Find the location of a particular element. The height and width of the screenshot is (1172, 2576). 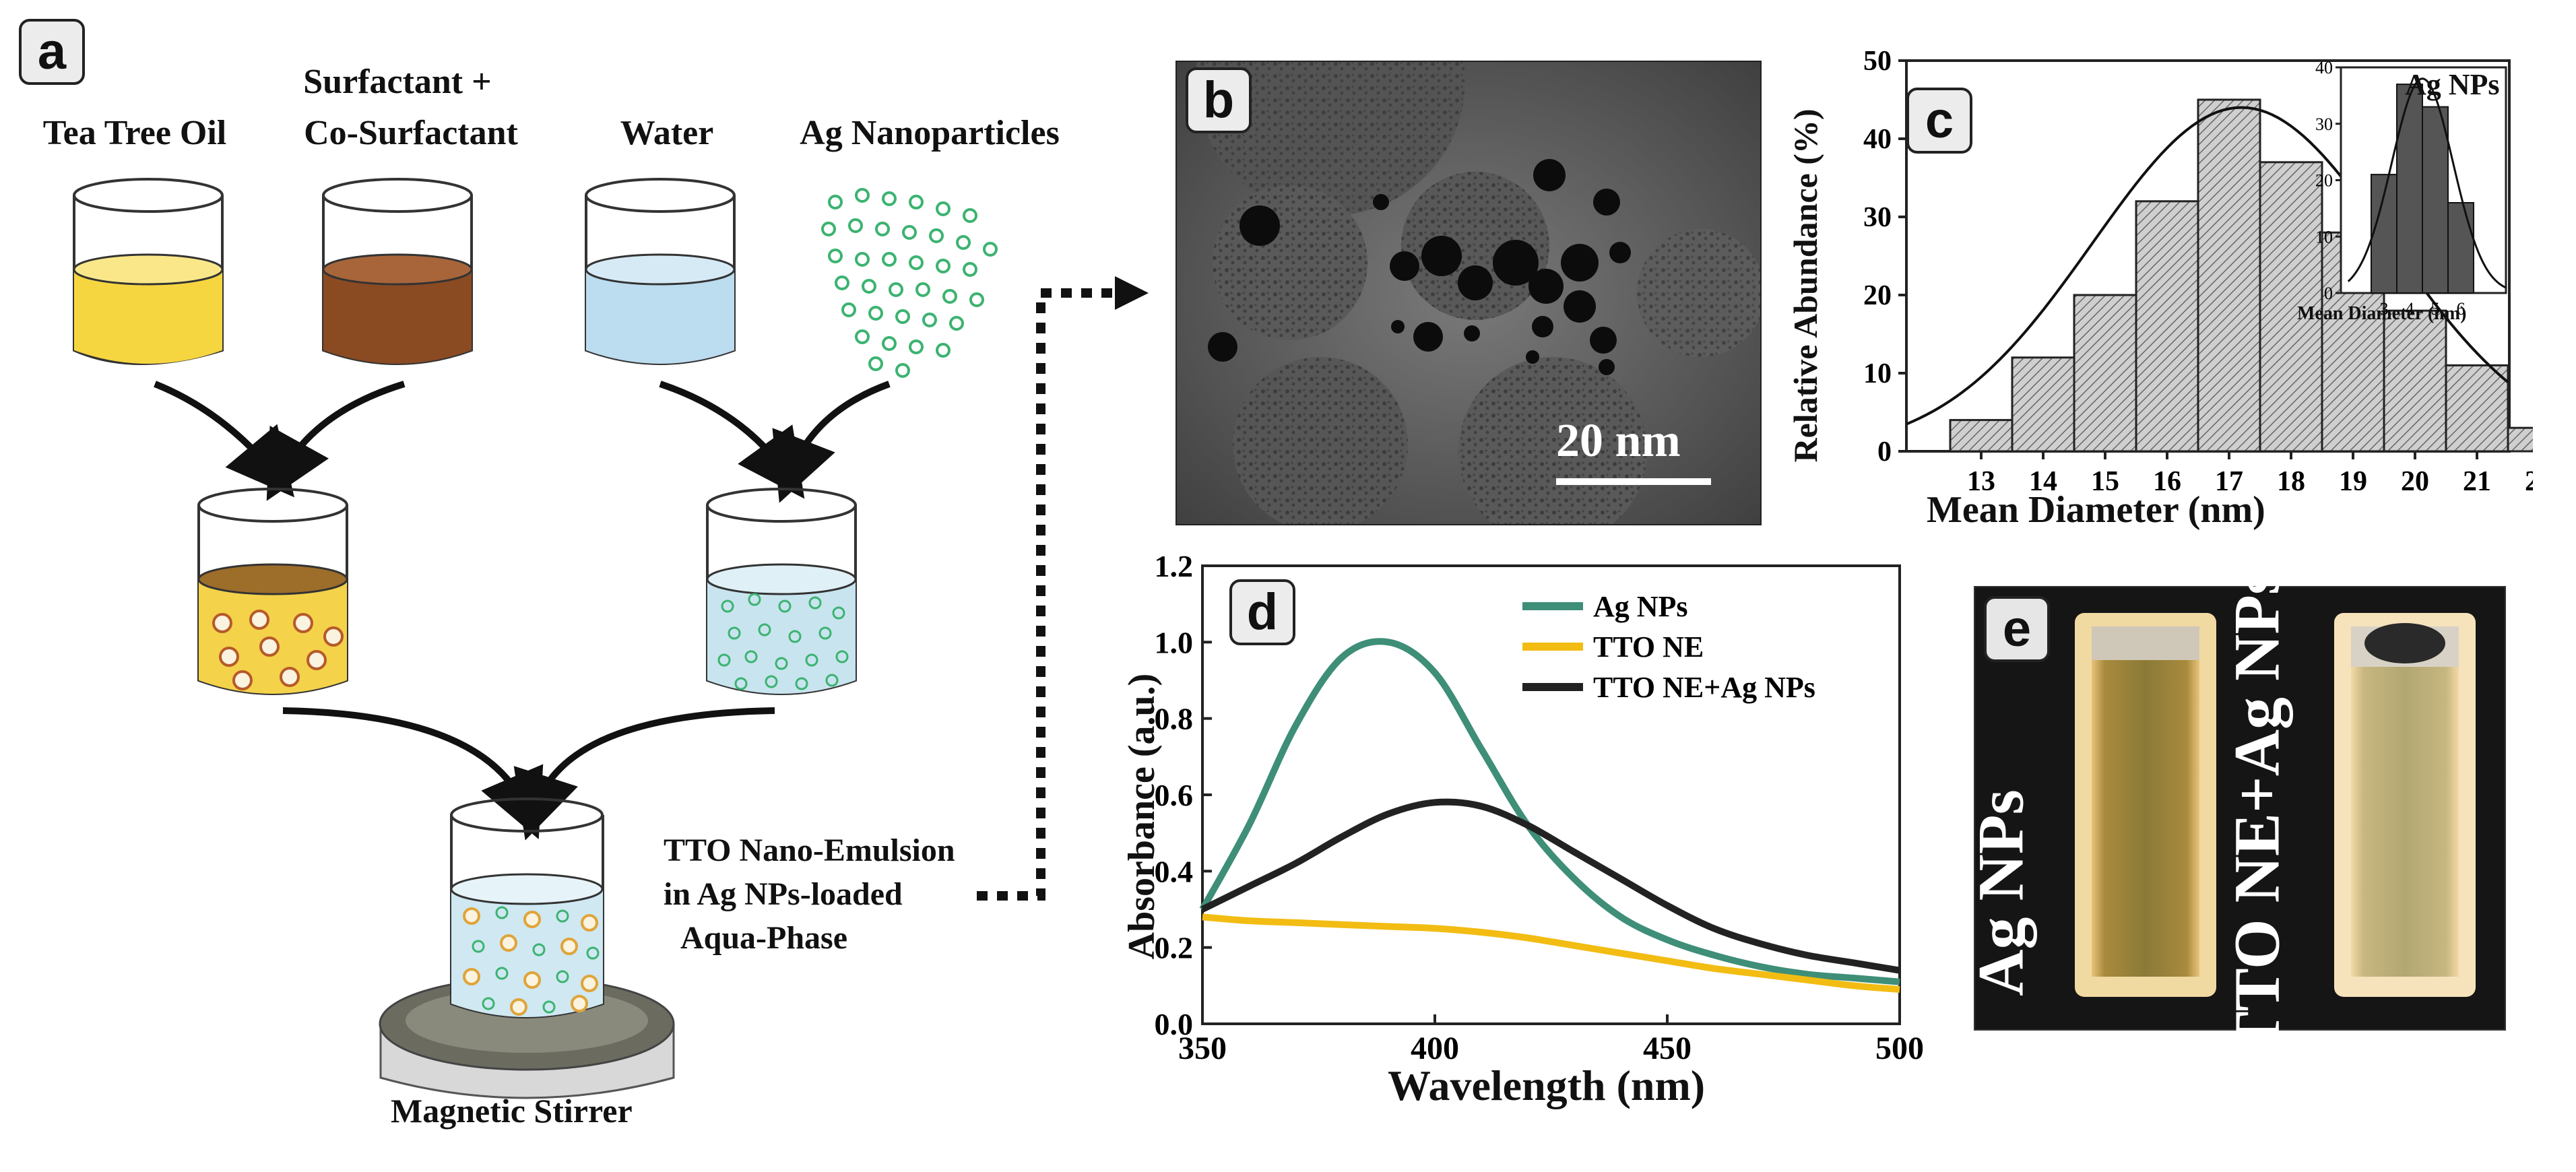

cuvette-label-left: Ag NPs is located at coordinates (2001, 893).